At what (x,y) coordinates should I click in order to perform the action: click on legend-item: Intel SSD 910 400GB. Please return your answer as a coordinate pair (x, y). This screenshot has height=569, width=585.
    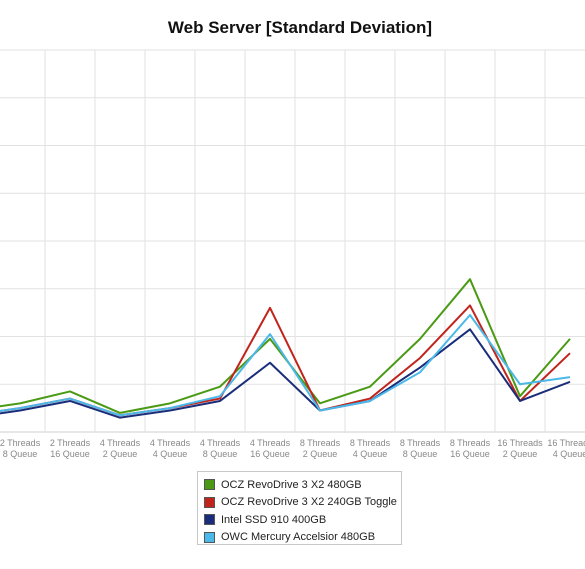
    Looking at the image, I should click on (302, 520).